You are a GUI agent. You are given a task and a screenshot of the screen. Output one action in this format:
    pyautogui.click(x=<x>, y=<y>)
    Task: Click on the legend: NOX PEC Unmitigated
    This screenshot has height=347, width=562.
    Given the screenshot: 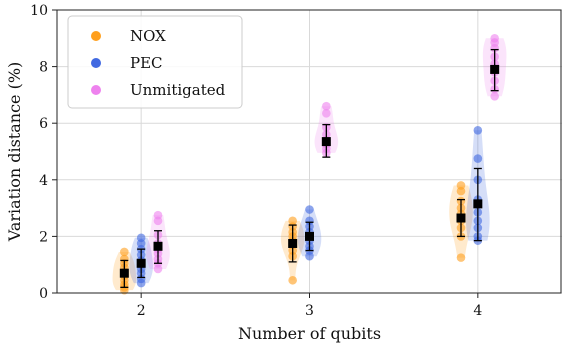 What is the action you would take?
    pyautogui.click(x=155, y=62)
    